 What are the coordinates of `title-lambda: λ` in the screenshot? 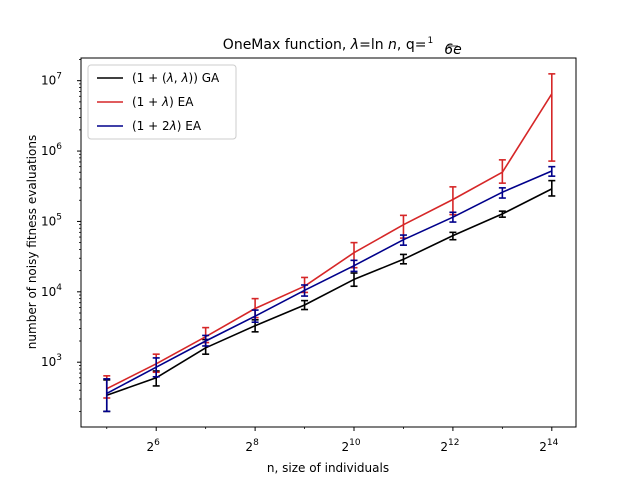 It's located at (354, 45).